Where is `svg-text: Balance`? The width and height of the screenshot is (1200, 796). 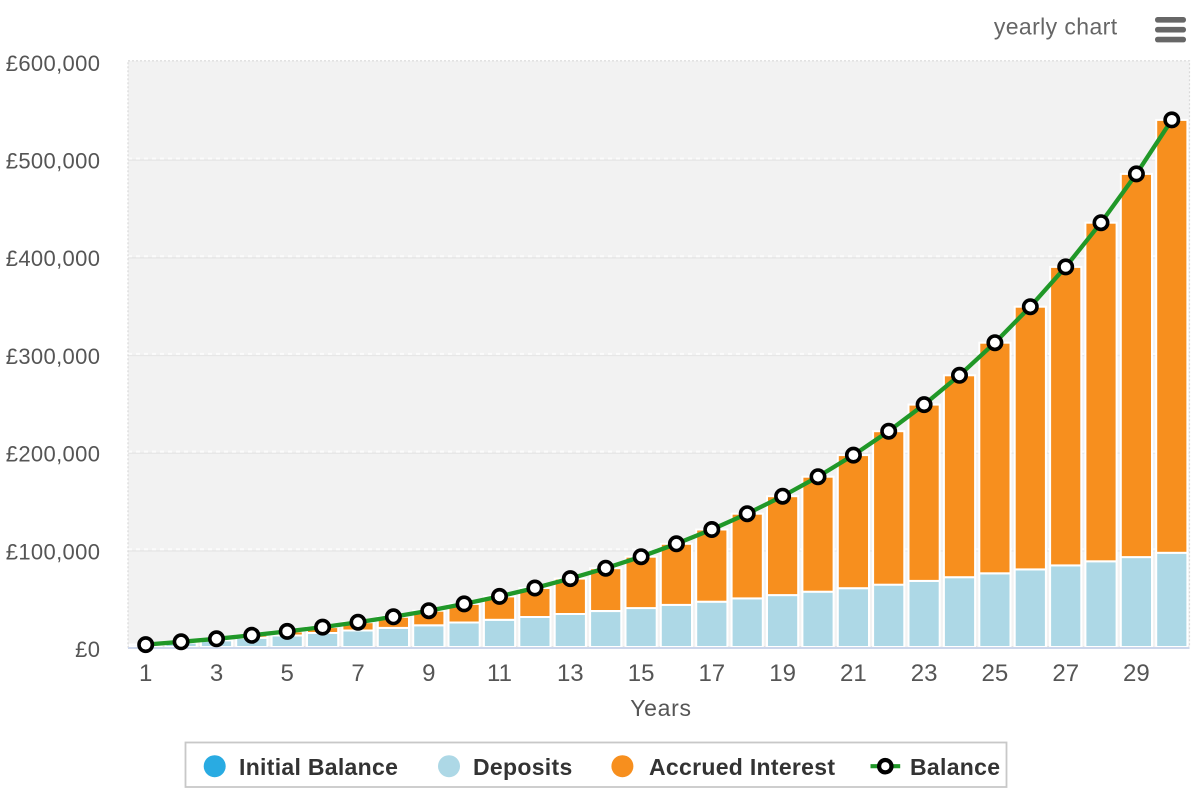 svg-text: Balance is located at coordinates (955, 767).